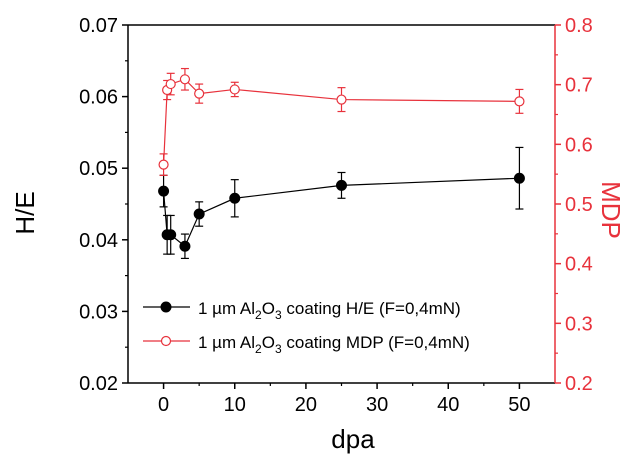 Image resolution: width=630 pixels, height=456 pixels. What do you see at coordinates (579, 384) in the screenshot?
I see `y-tick-label-right: 0.2` at bounding box center [579, 384].